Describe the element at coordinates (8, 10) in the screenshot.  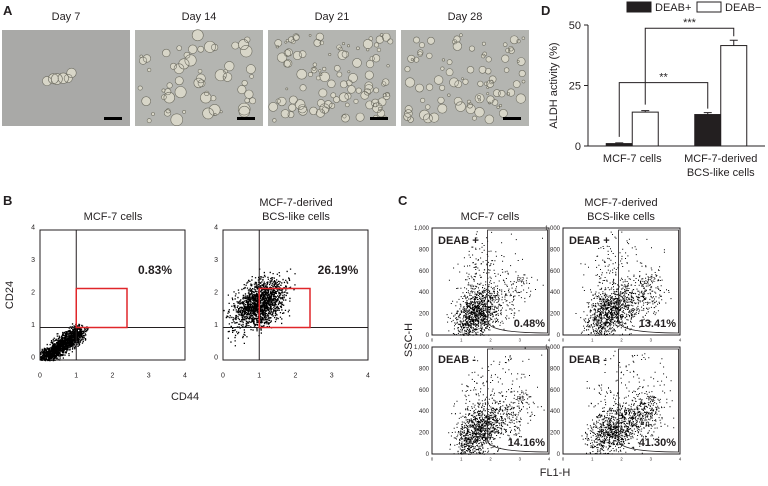
I see `panel-label: A` at that location.